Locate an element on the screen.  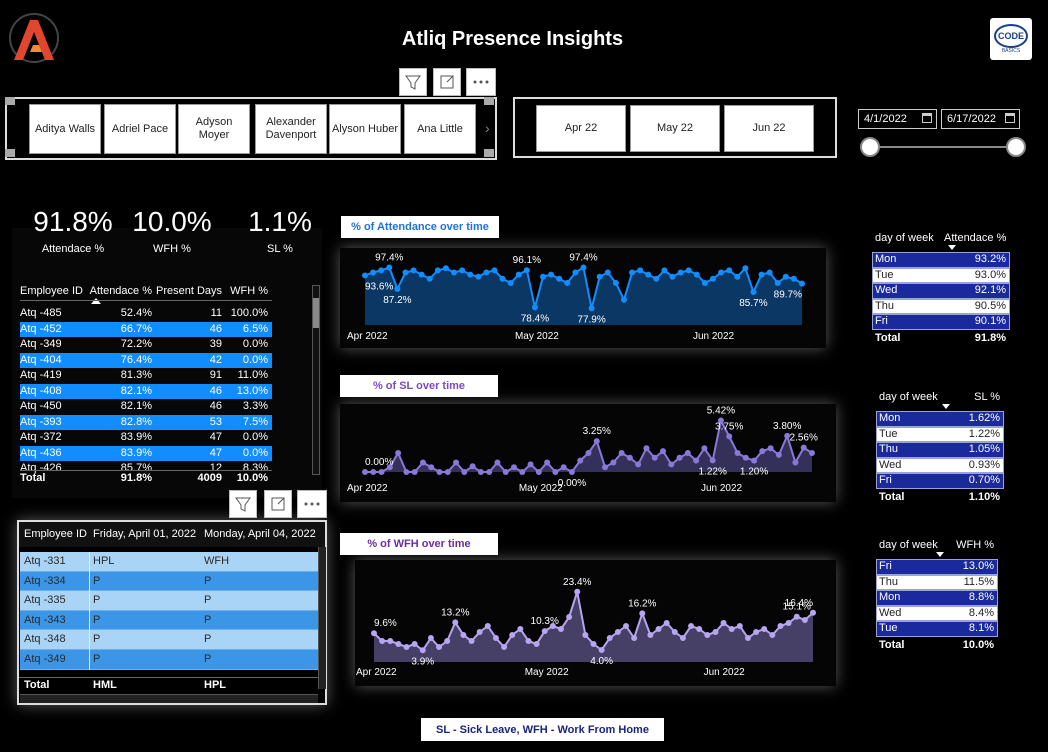
slicer-button: Apr 22 is located at coordinates (581, 128).